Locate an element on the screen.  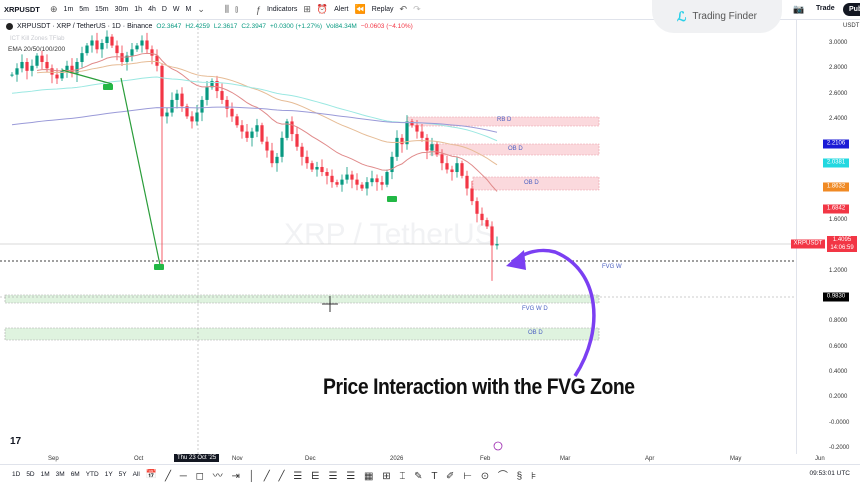
range-1d: 1D is located at coordinates (16, 474).